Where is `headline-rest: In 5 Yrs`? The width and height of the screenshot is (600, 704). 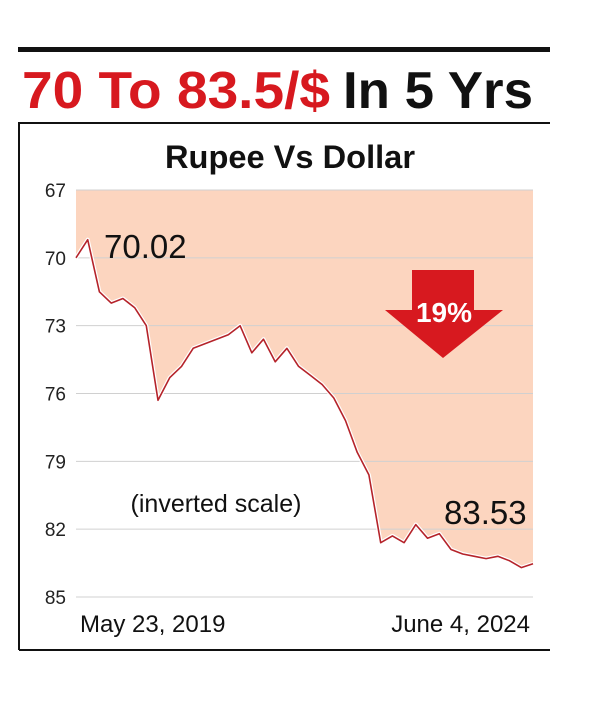 headline-rest: In 5 Yrs is located at coordinates (438, 91).